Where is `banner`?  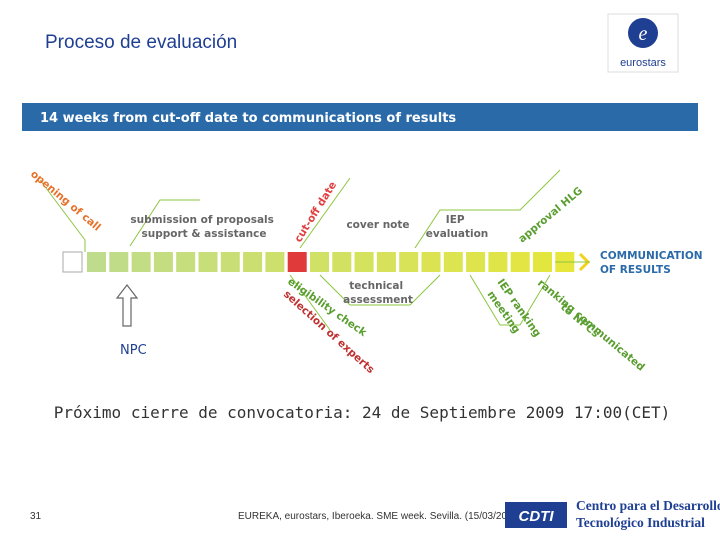 banner is located at coordinates (360, 117).